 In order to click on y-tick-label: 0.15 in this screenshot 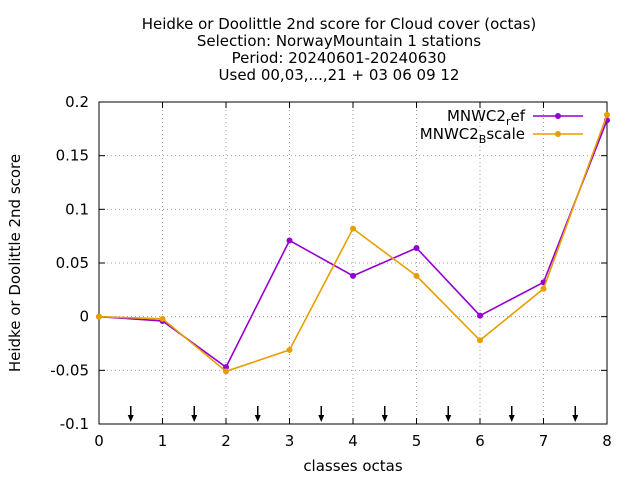, I will do `click(72, 156)`.